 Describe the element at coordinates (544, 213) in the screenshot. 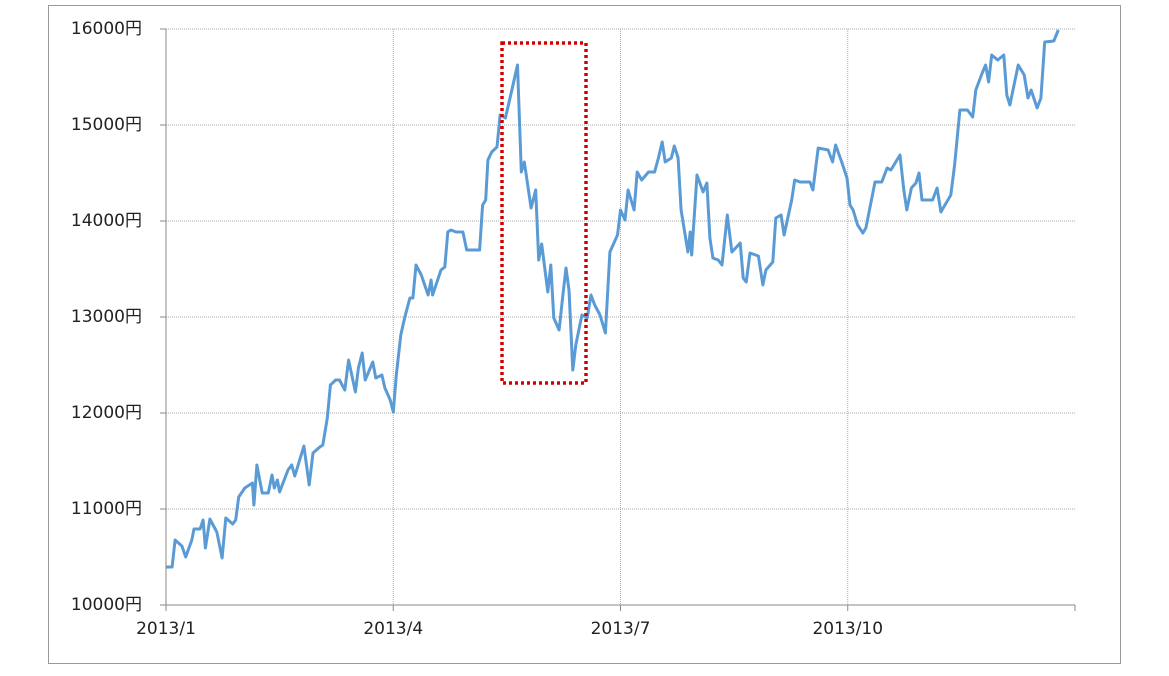

I see `highlight-box` at that location.